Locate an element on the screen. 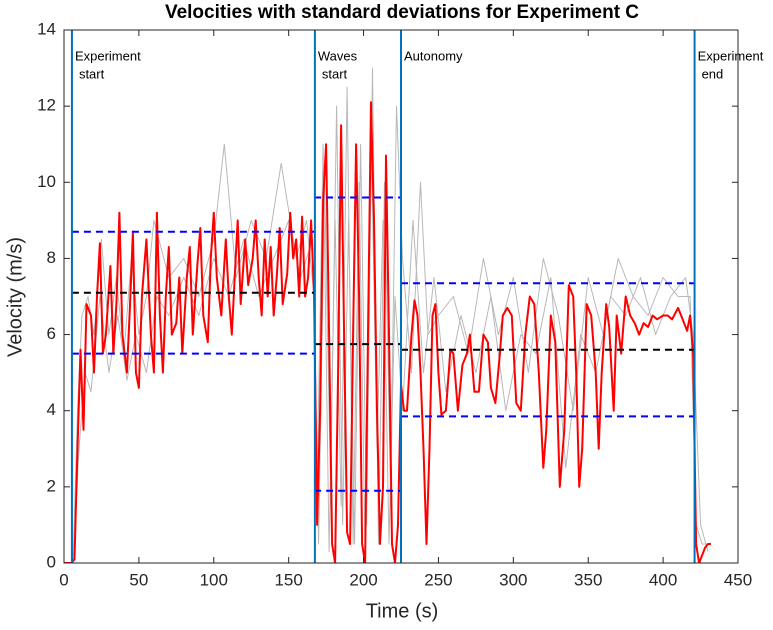 The width and height of the screenshot is (773, 630). x-tick-label: 250 is located at coordinates (438, 579).